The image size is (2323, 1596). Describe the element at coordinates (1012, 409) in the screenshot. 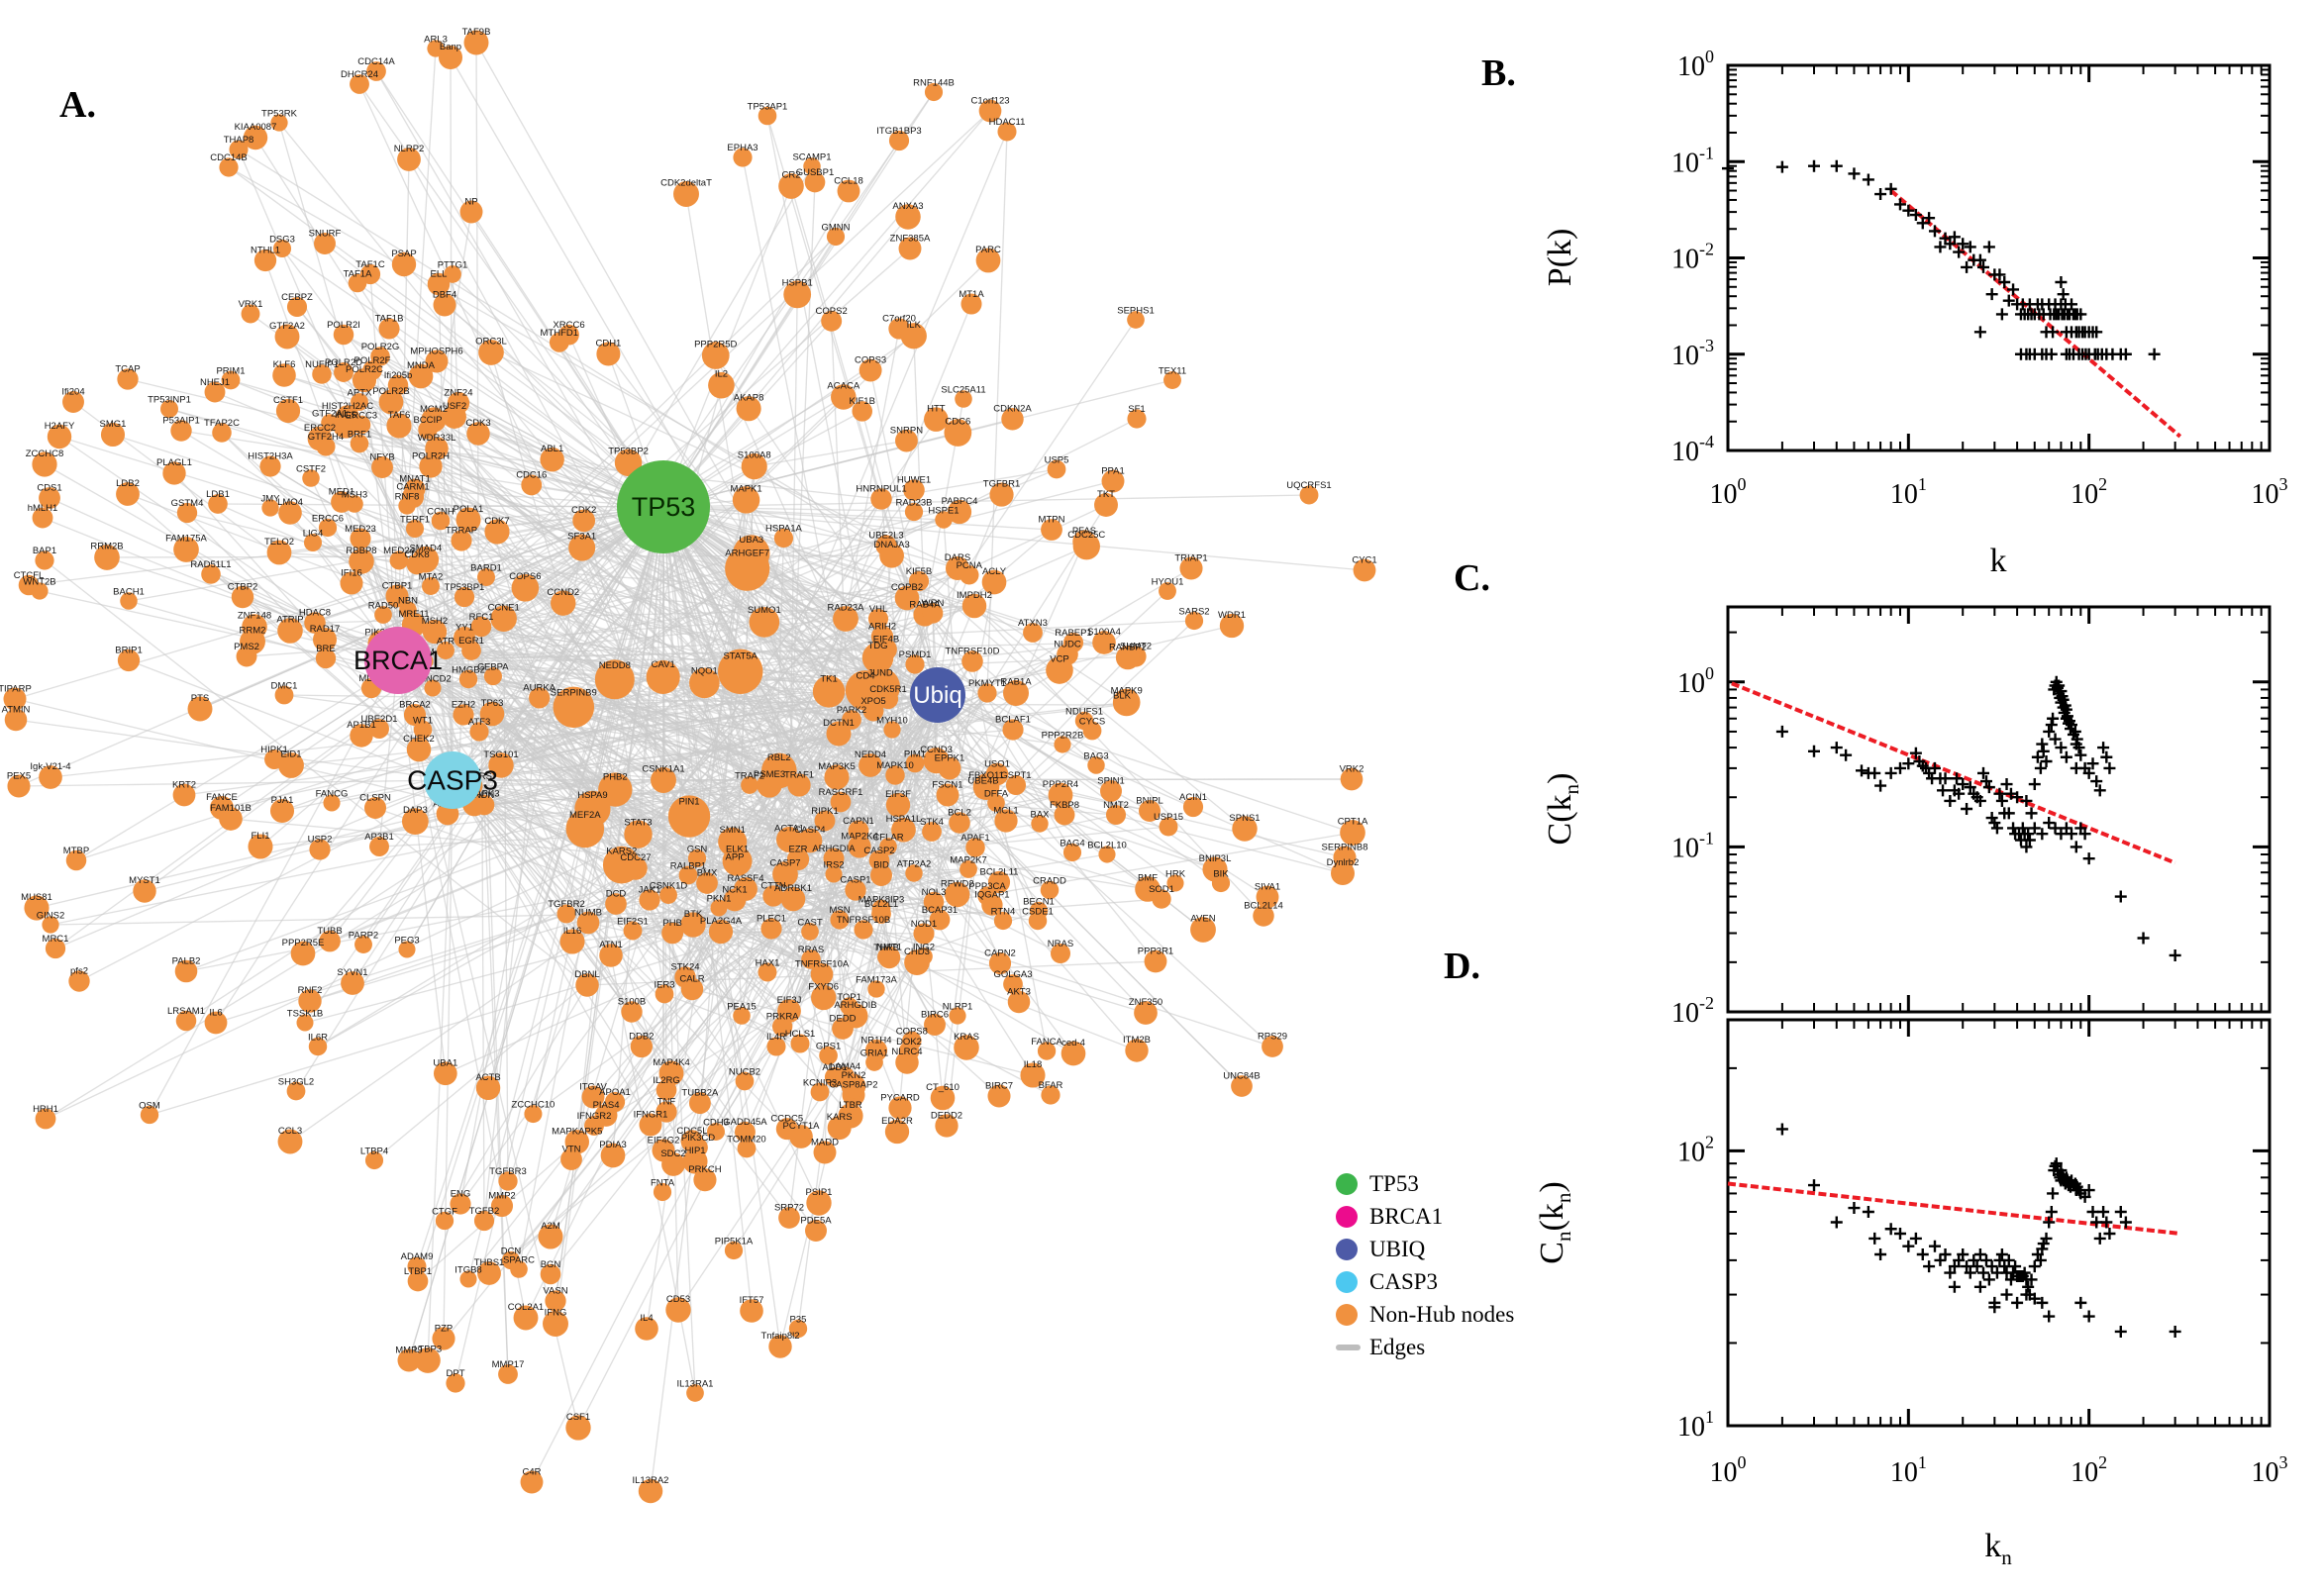

I see `node-label: CDKN2A` at that location.